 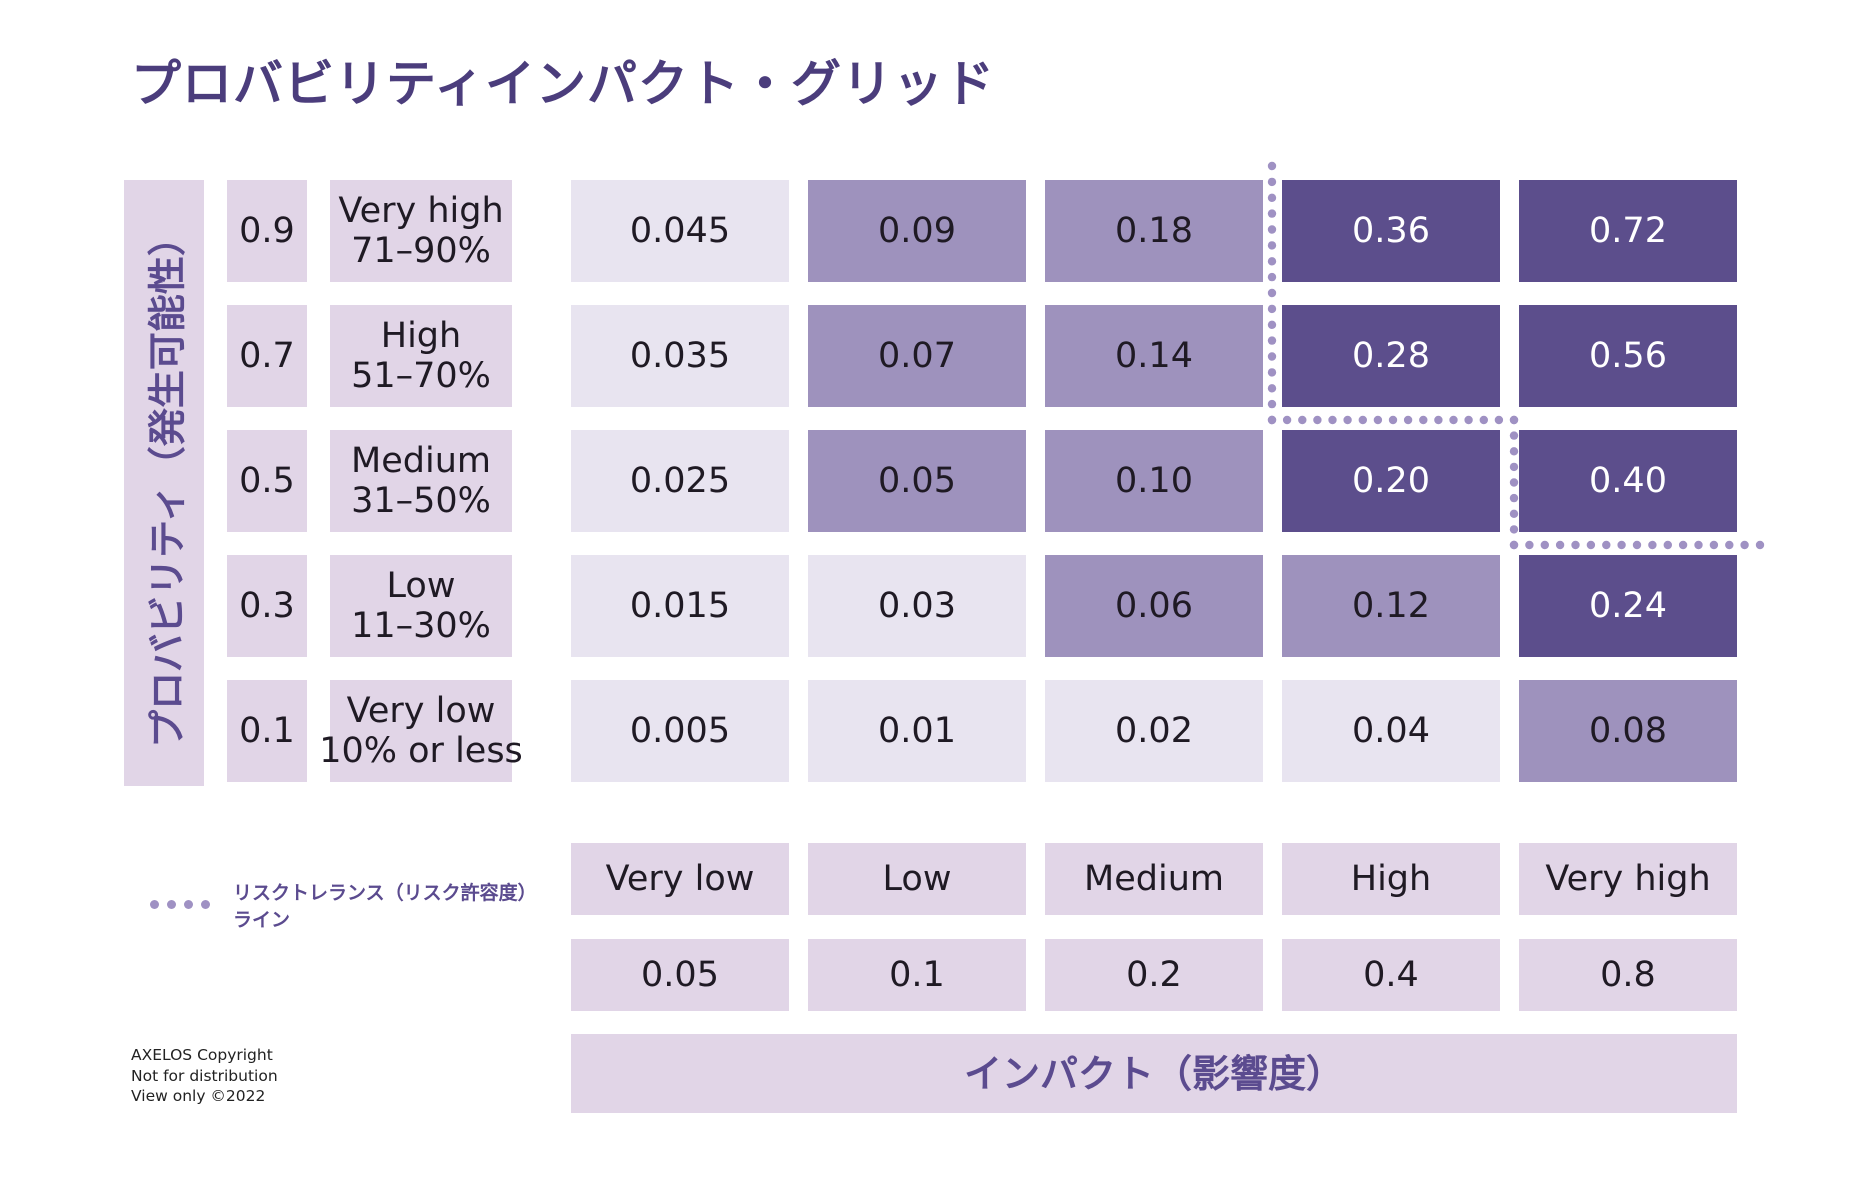 I want to click on grid-cell: 0.12, so click(x=1391, y=606).